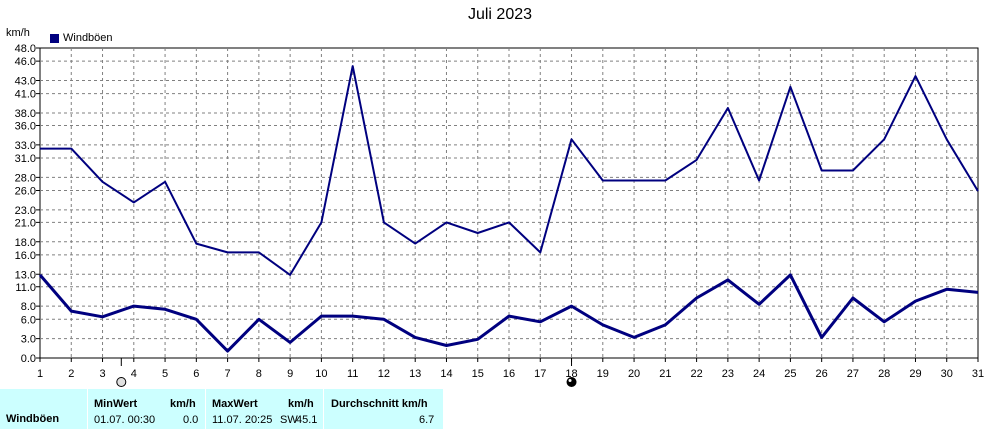  I want to click on x-tick-label: 19, so click(603, 374).